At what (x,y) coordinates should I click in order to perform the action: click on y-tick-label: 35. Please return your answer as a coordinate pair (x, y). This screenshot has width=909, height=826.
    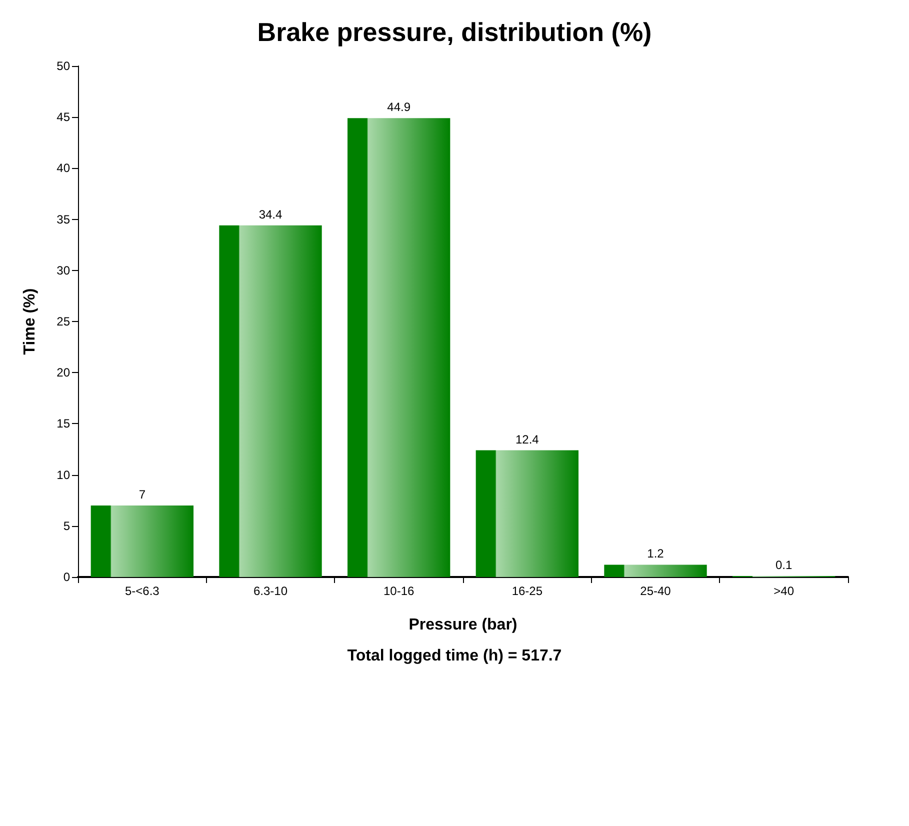
    Looking at the image, I should click on (63, 219).